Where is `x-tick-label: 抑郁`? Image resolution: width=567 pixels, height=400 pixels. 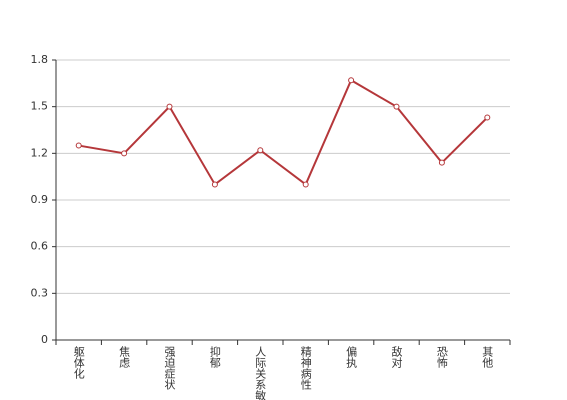
x-tick-label: 抑郁 is located at coordinates (214, 356).